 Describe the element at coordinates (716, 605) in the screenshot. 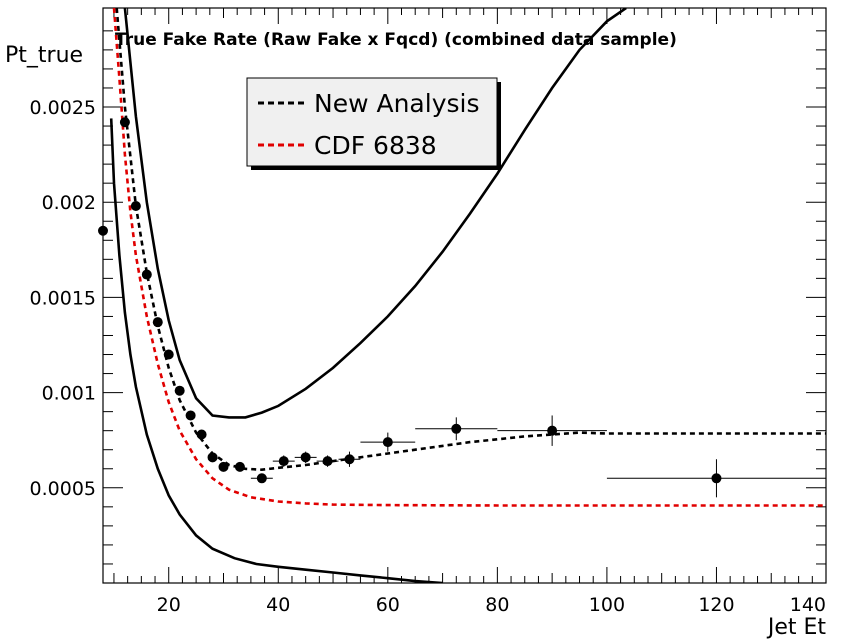

I see `x-tick-label: 120` at that location.